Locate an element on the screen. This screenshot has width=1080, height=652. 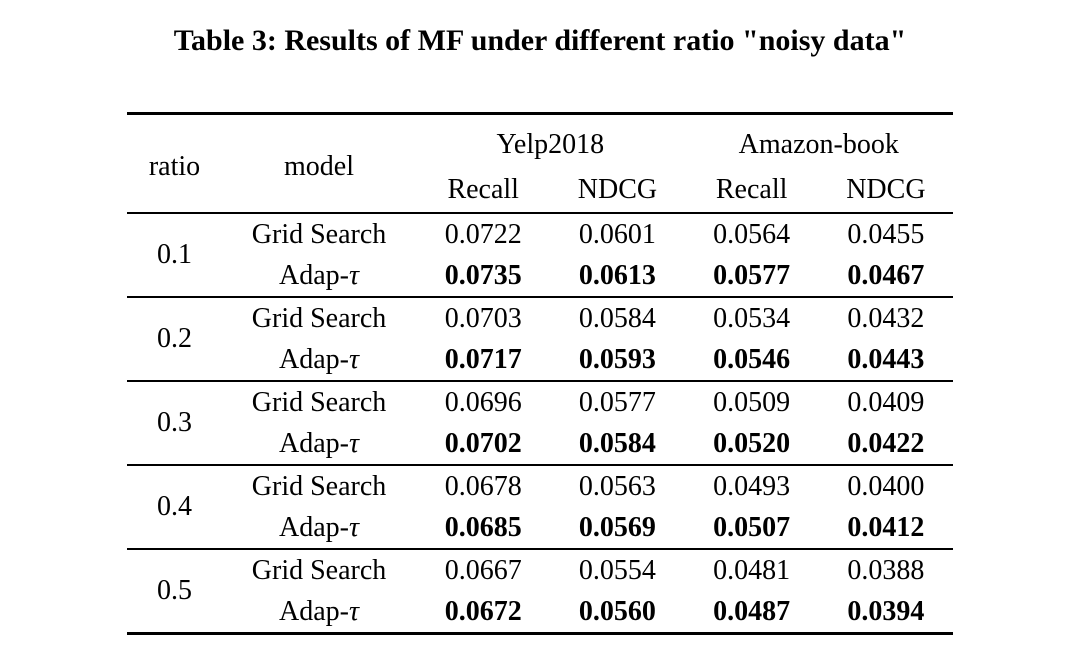
metric-value: 0.0554 is located at coordinates (617, 570).